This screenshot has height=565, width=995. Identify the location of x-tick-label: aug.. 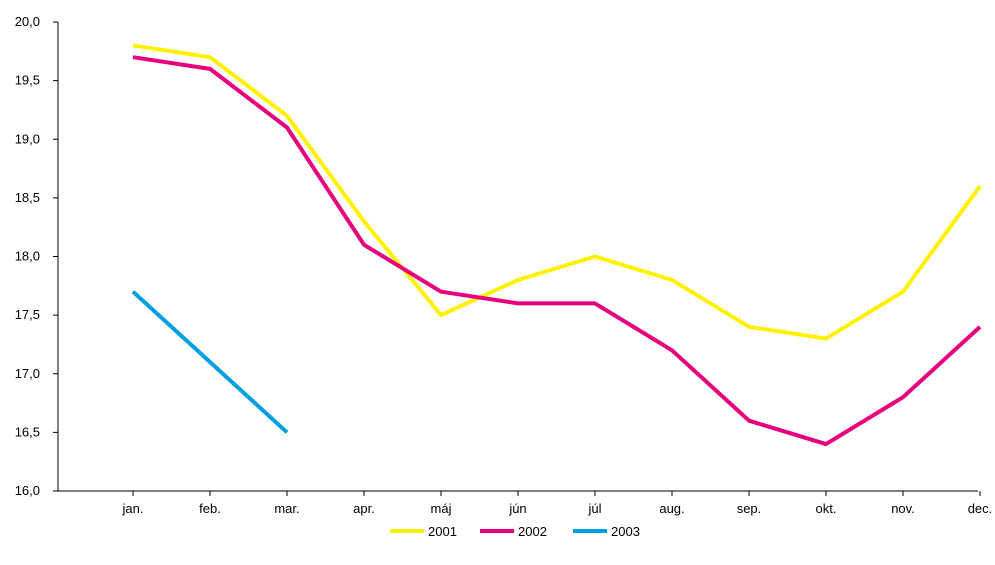
(671, 508).